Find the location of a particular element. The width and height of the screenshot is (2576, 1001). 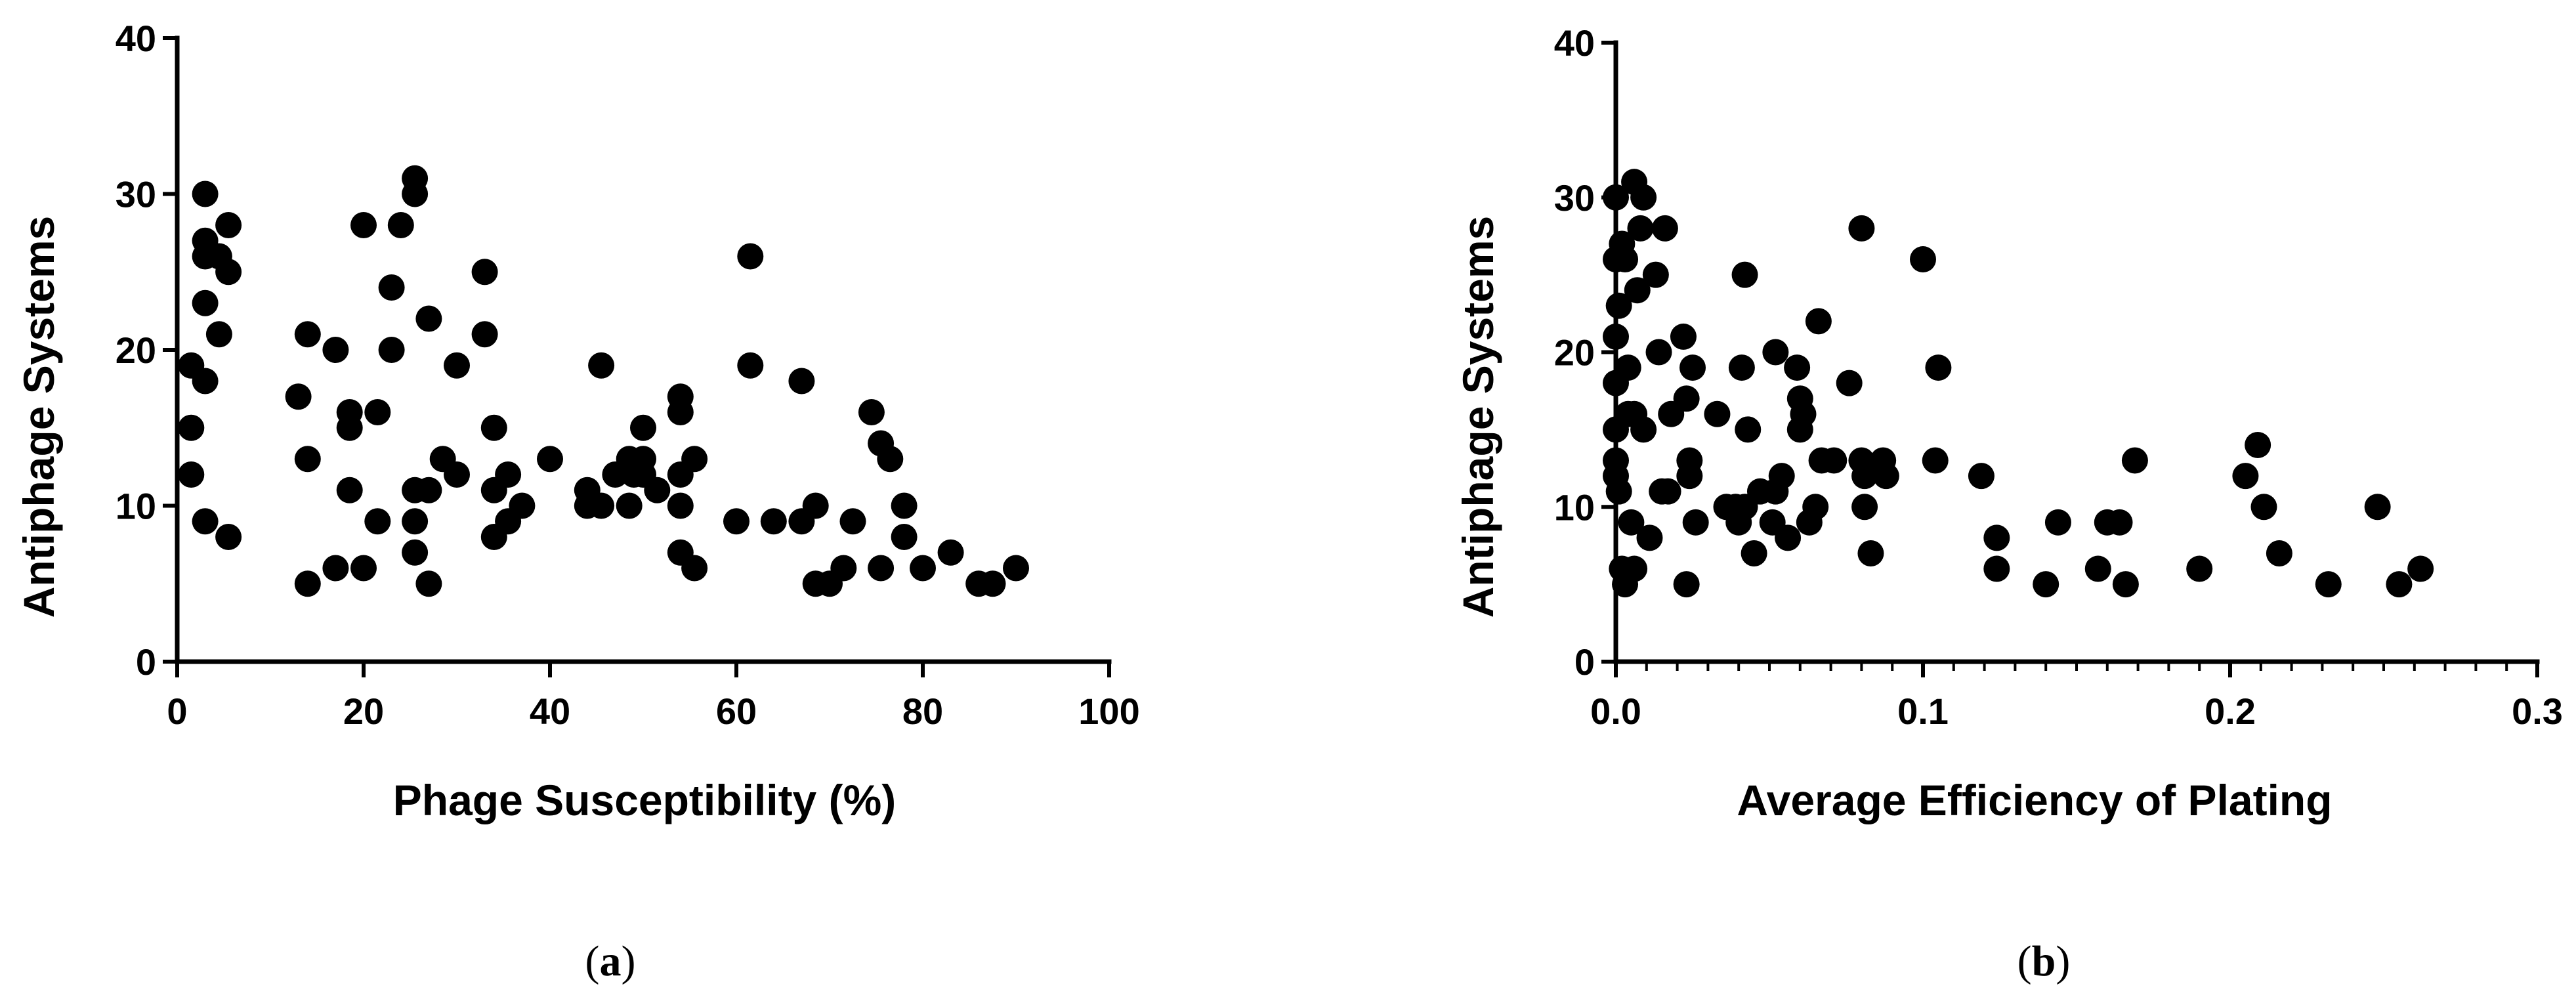

panel-a-y-tick-label: 0 is located at coordinates (146, 662).